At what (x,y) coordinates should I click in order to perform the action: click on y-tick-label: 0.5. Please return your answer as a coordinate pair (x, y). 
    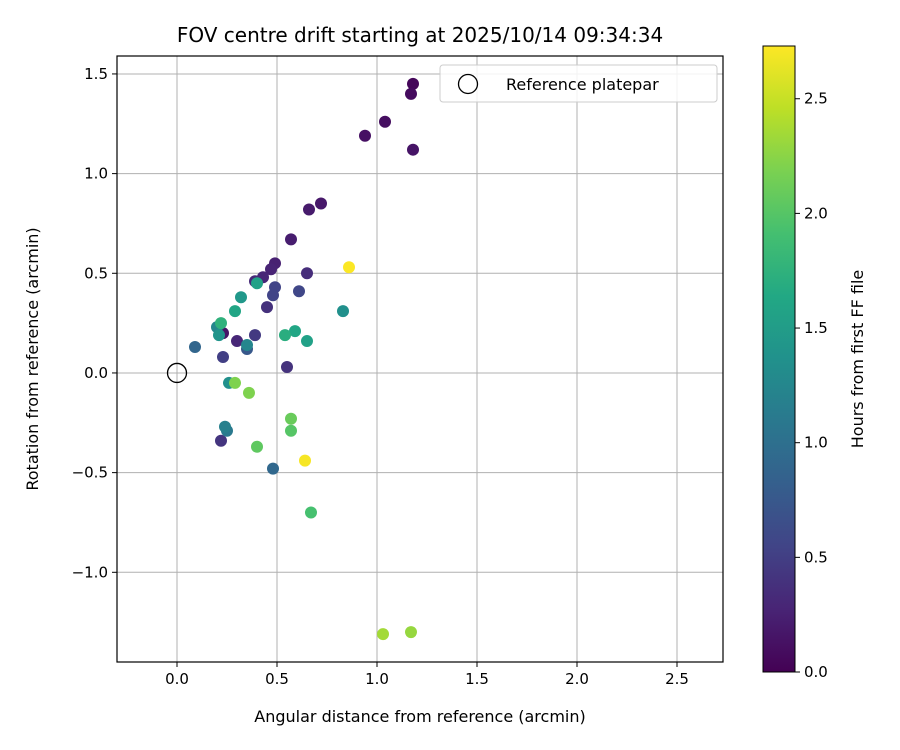
    Looking at the image, I should click on (96, 273).